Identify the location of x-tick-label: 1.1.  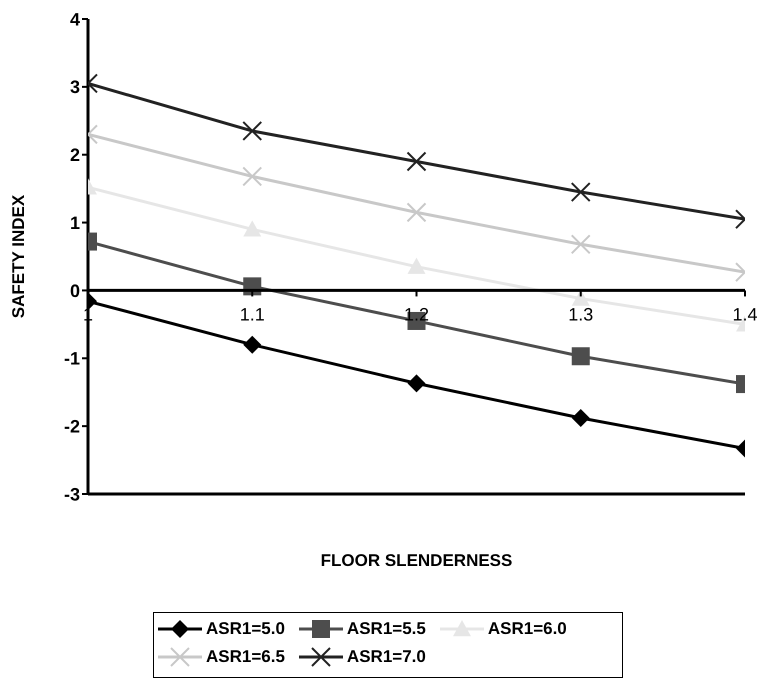
(252, 314).